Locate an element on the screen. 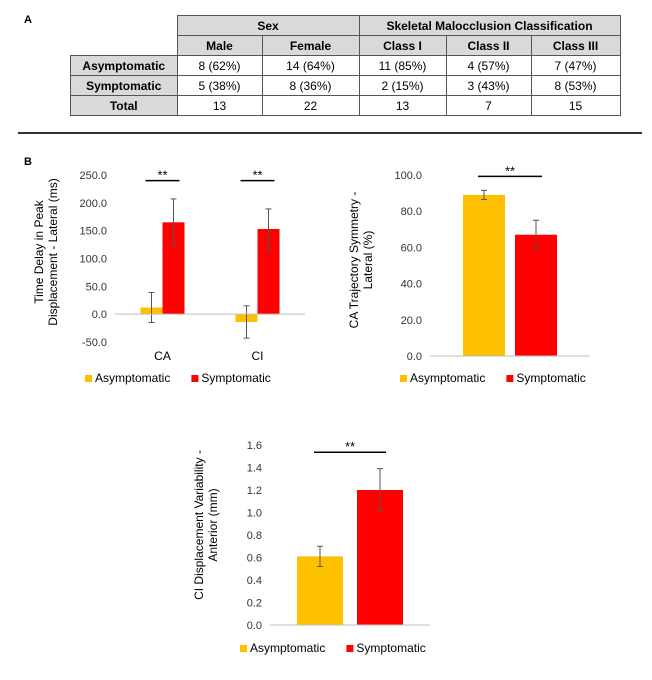  table-cell: 3 (43%) is located at coordinates (488, 85).